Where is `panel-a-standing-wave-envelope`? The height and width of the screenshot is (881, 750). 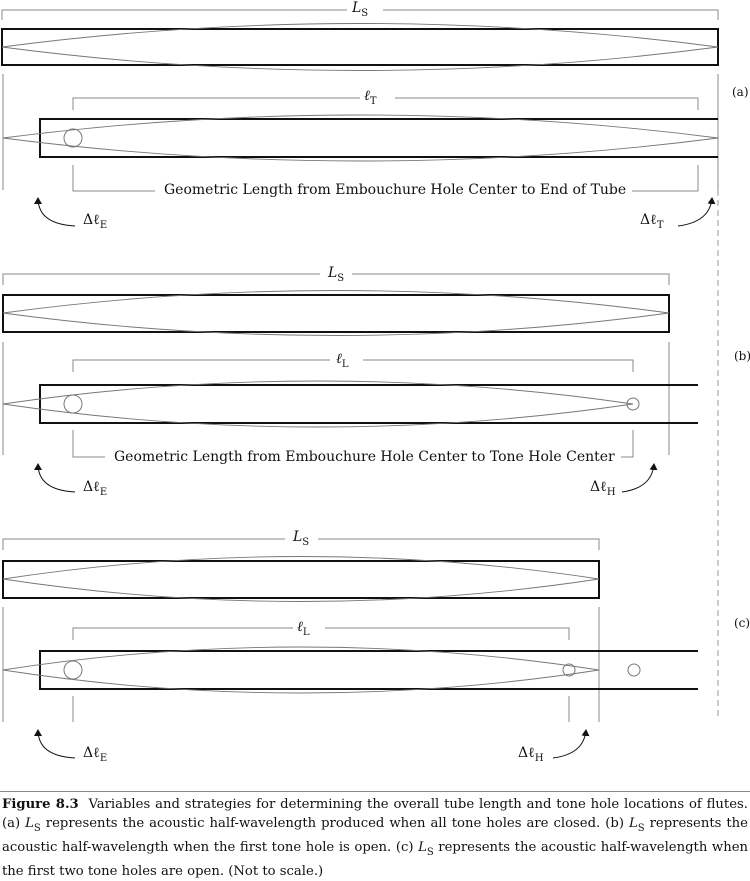 panel-a-standing-wave-envelope is located at coordinates (360, 47).